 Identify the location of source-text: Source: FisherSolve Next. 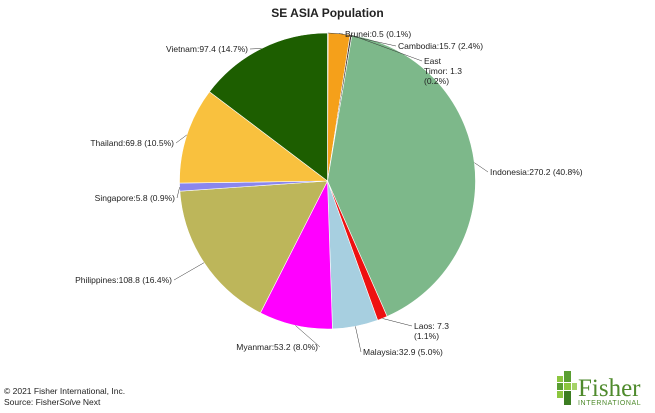
(52, 402).